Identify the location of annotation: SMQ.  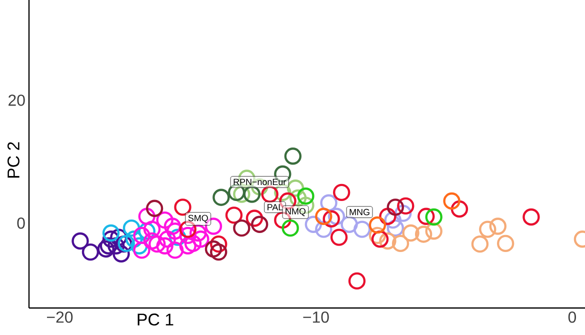
(198, 218).